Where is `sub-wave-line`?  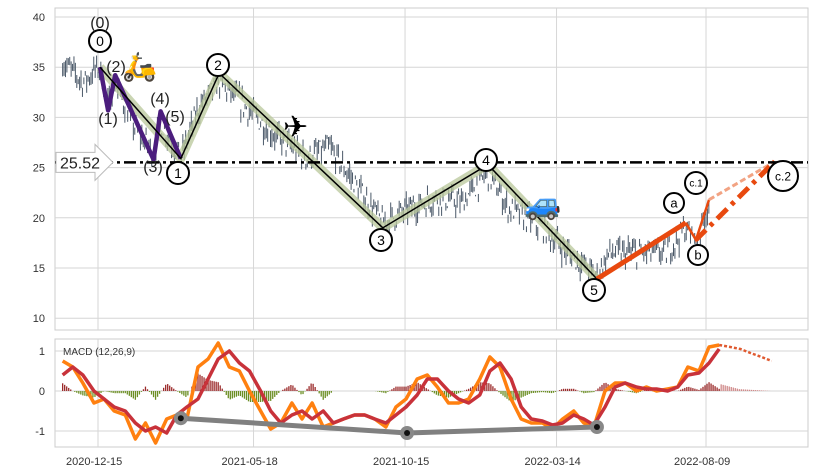
sub-wave-line is located at coordinates (140, 114).